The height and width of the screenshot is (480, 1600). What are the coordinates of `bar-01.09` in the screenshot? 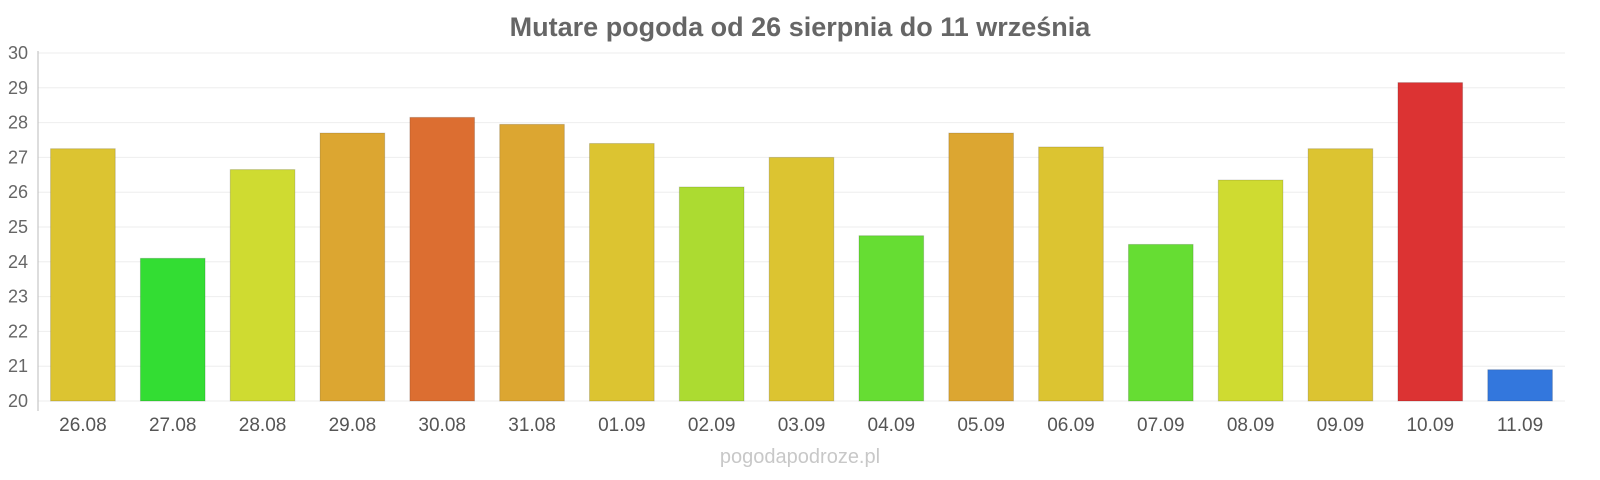 It's located at (622, 272).